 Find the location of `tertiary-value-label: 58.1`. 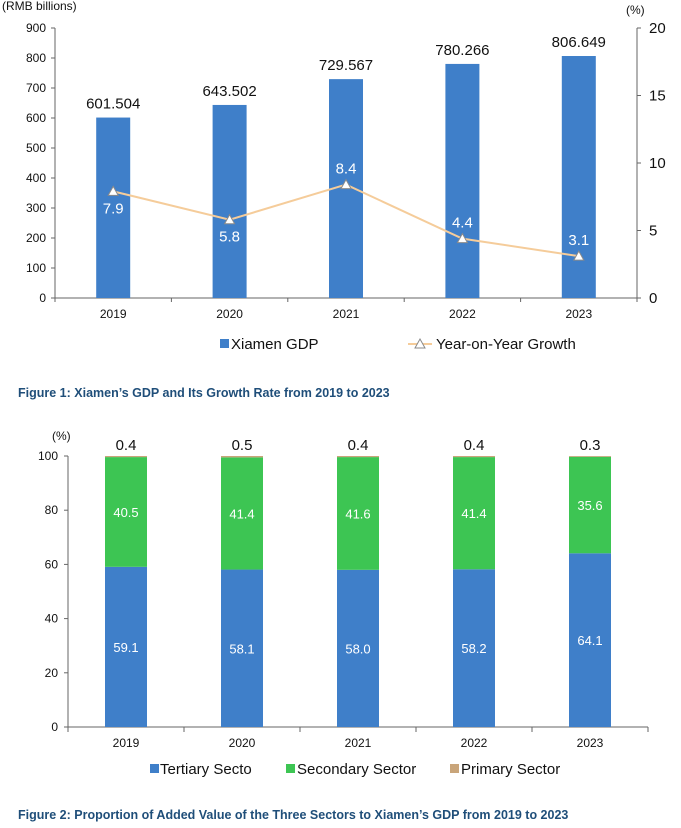

tertiary-value-label: 58.1 is located at coordinates (241, 648).